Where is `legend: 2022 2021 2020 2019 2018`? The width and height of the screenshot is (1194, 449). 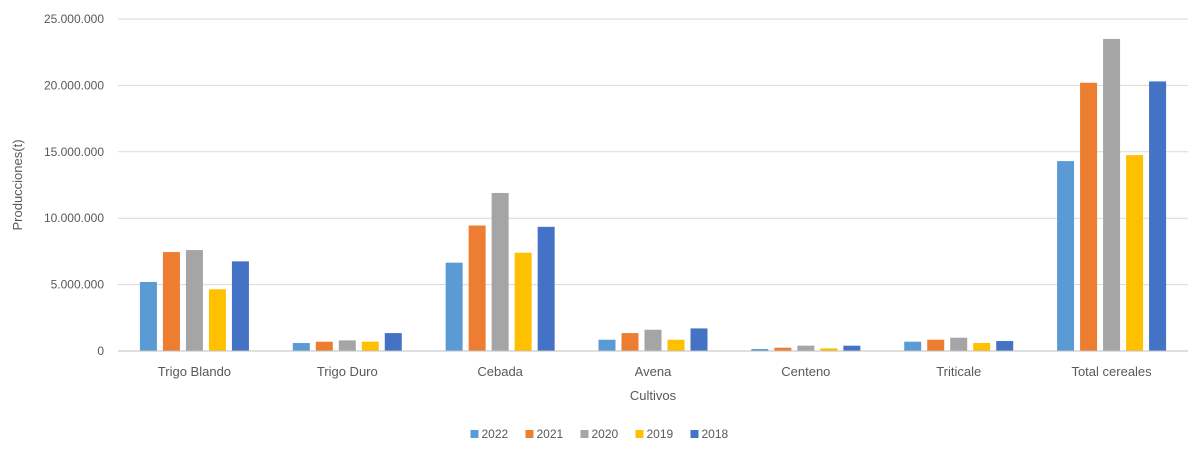 legend: 2022 2021 2020 2019 2018 is located at coordinates (599, 434).